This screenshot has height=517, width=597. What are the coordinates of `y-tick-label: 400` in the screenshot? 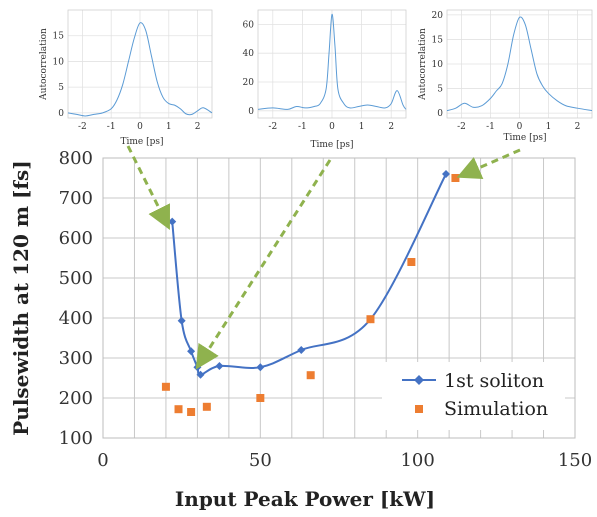 It's located at (76, 318).